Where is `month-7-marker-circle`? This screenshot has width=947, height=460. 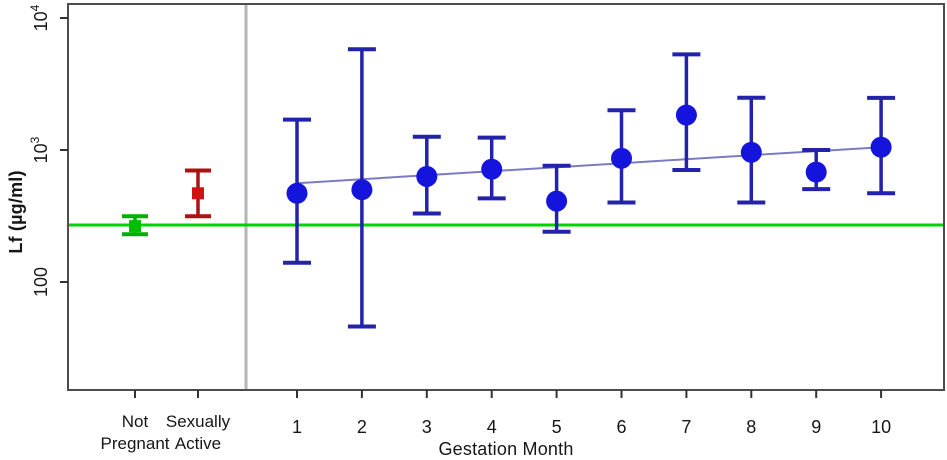 month-7-marker-circle is located at coordinates (686, 115).